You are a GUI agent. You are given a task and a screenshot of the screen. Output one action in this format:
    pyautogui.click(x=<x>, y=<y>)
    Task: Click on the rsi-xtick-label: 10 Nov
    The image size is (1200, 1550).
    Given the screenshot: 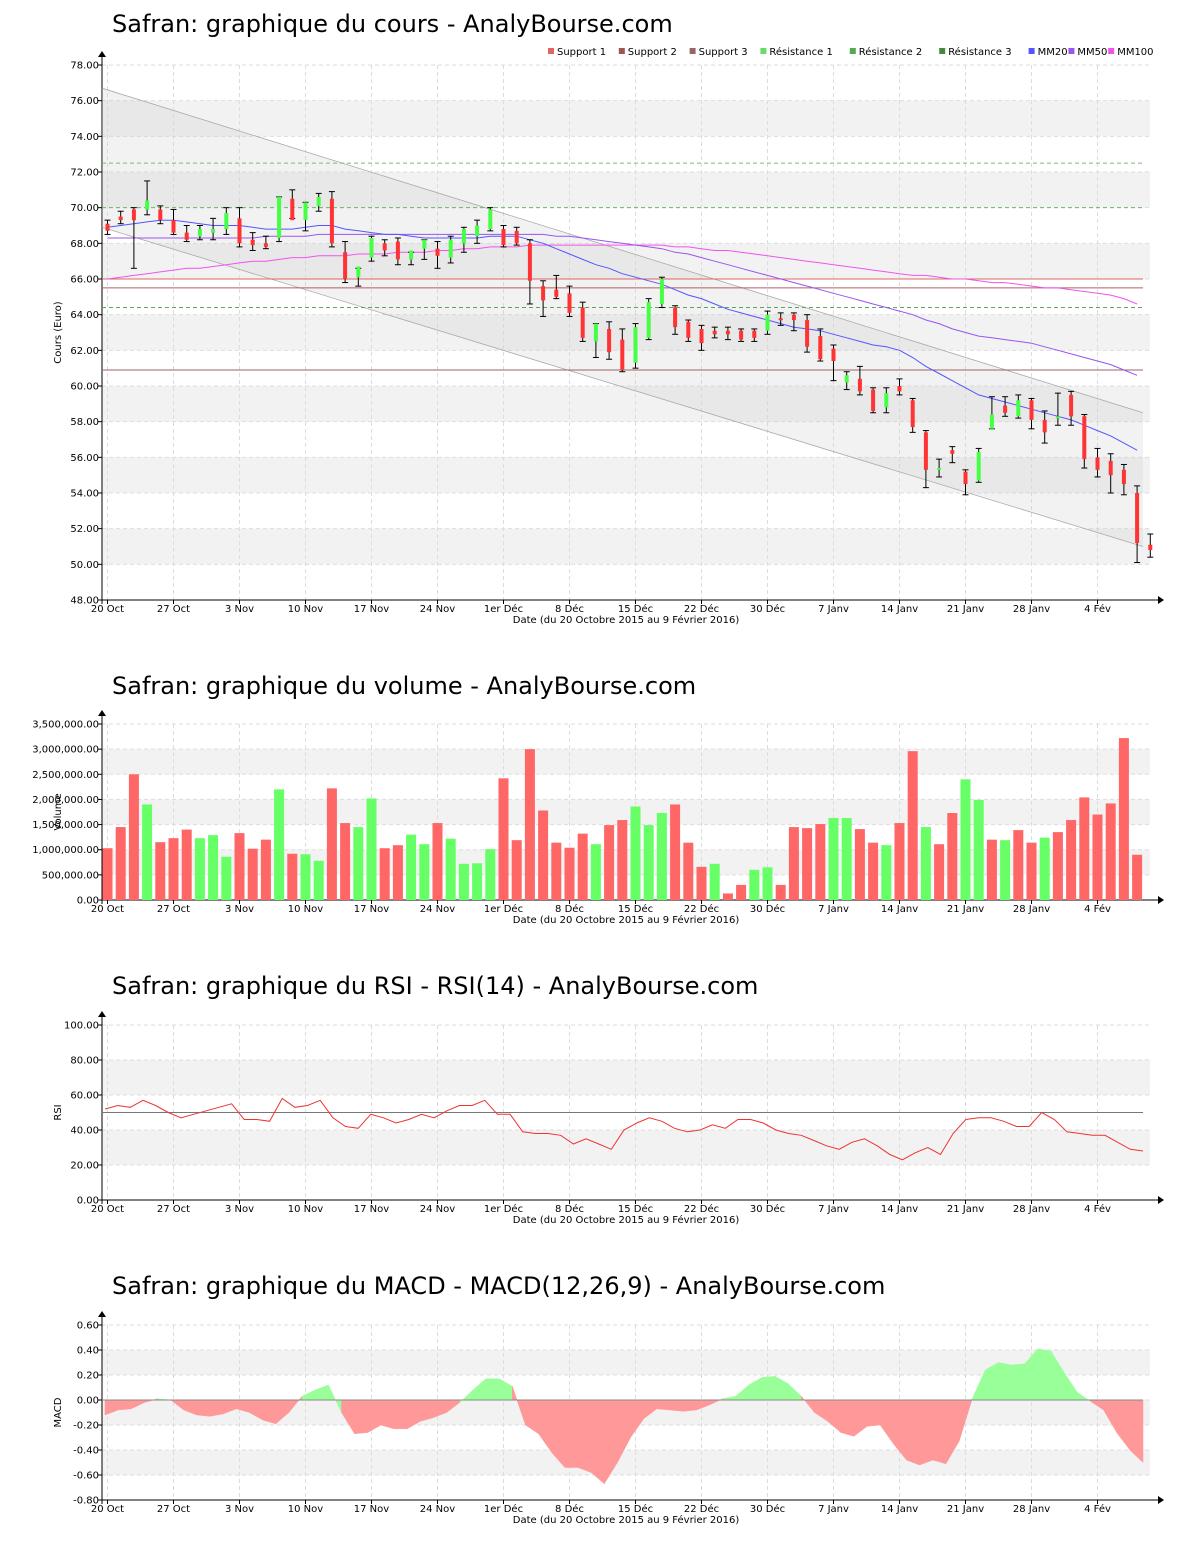 What is the action you would take?
    pyautogui.click(x=306, y=1209)
    